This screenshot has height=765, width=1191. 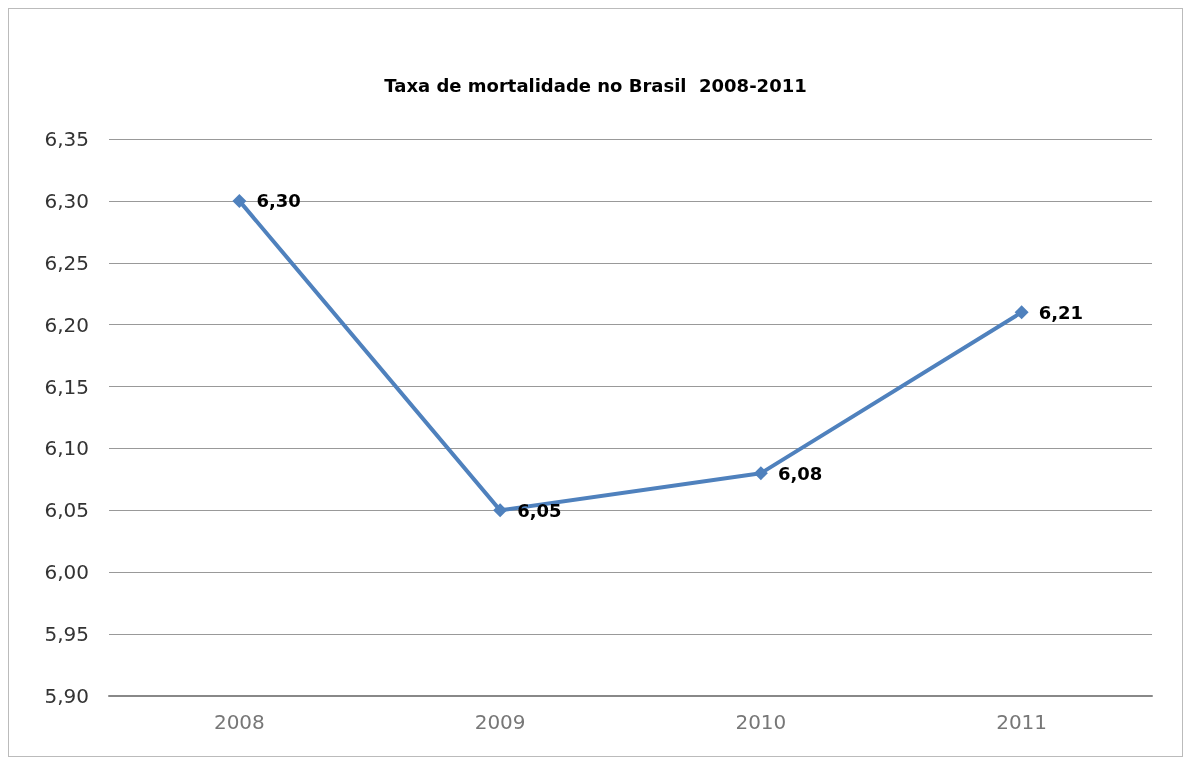 I want to click on y-tick-label: 6,05, so click(x=66, y=510).